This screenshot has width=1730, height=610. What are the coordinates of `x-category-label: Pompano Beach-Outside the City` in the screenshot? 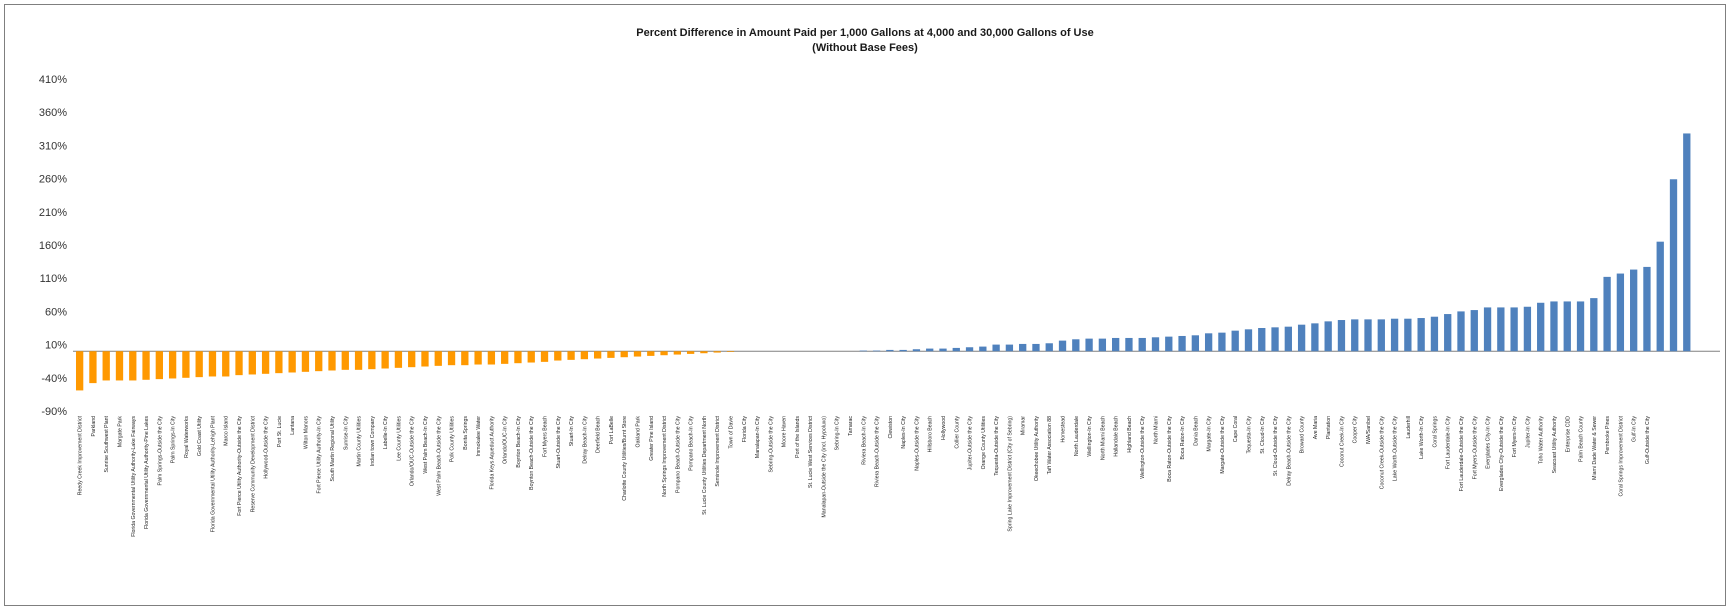 It's located at (678, 454).